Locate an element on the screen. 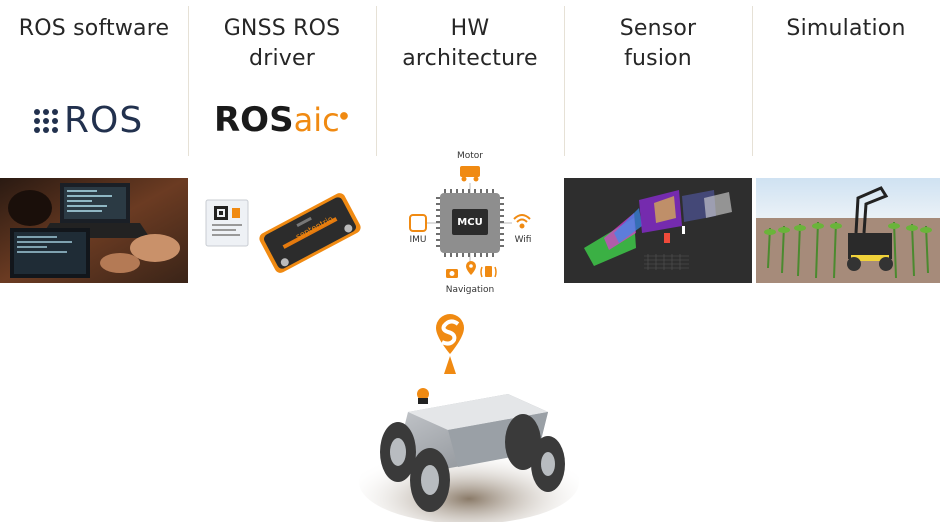  motor-icon is located at coordinates (470, 174).